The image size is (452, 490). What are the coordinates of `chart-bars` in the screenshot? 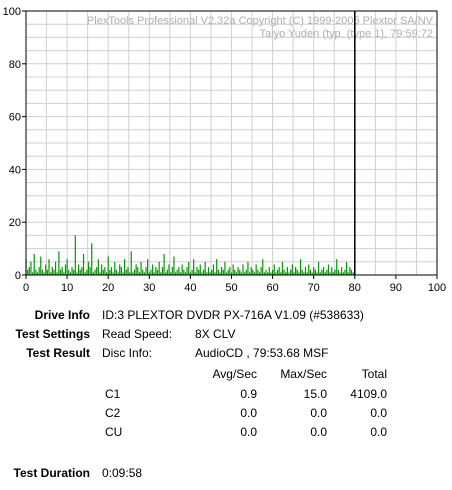 It's located at (190, 255).